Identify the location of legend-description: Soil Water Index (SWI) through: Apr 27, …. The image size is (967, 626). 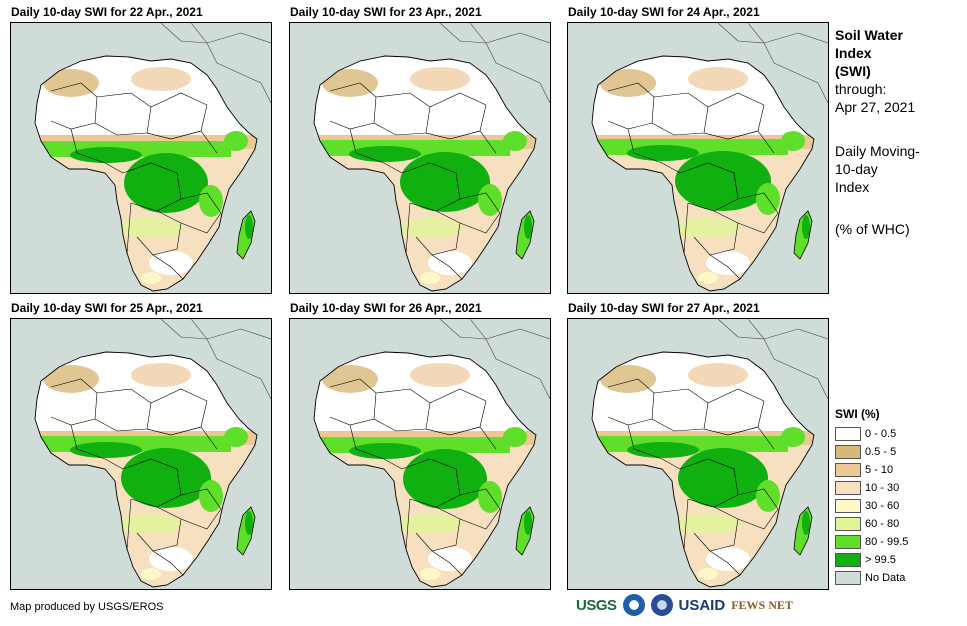
(897, 132).